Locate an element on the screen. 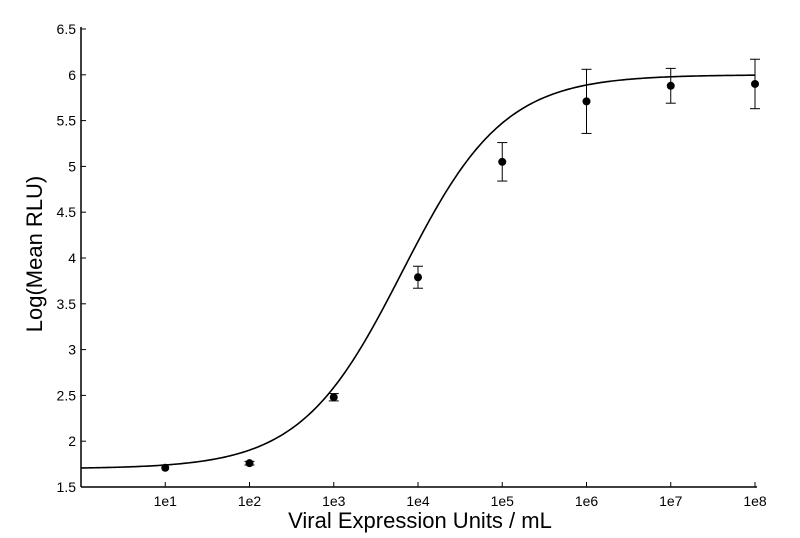  y-axis-title: Log(Mean RLU) is located at coordinates (34, 254).